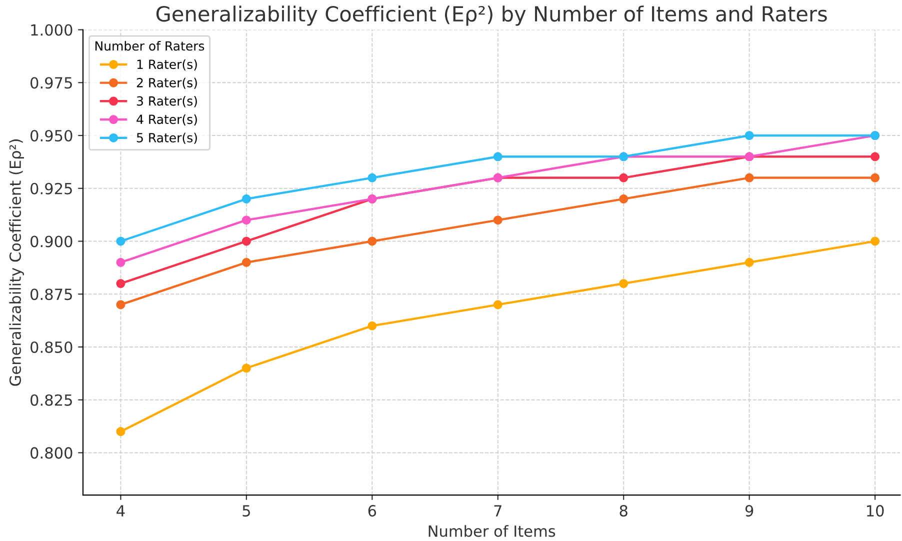 Image resolution: width=902 pixels, height=541 pixels. What do you see at coordinates (166, 138) in the screenshot?
I see `legend-label: 5 Rater(s)` at bounding box center [166, 138].